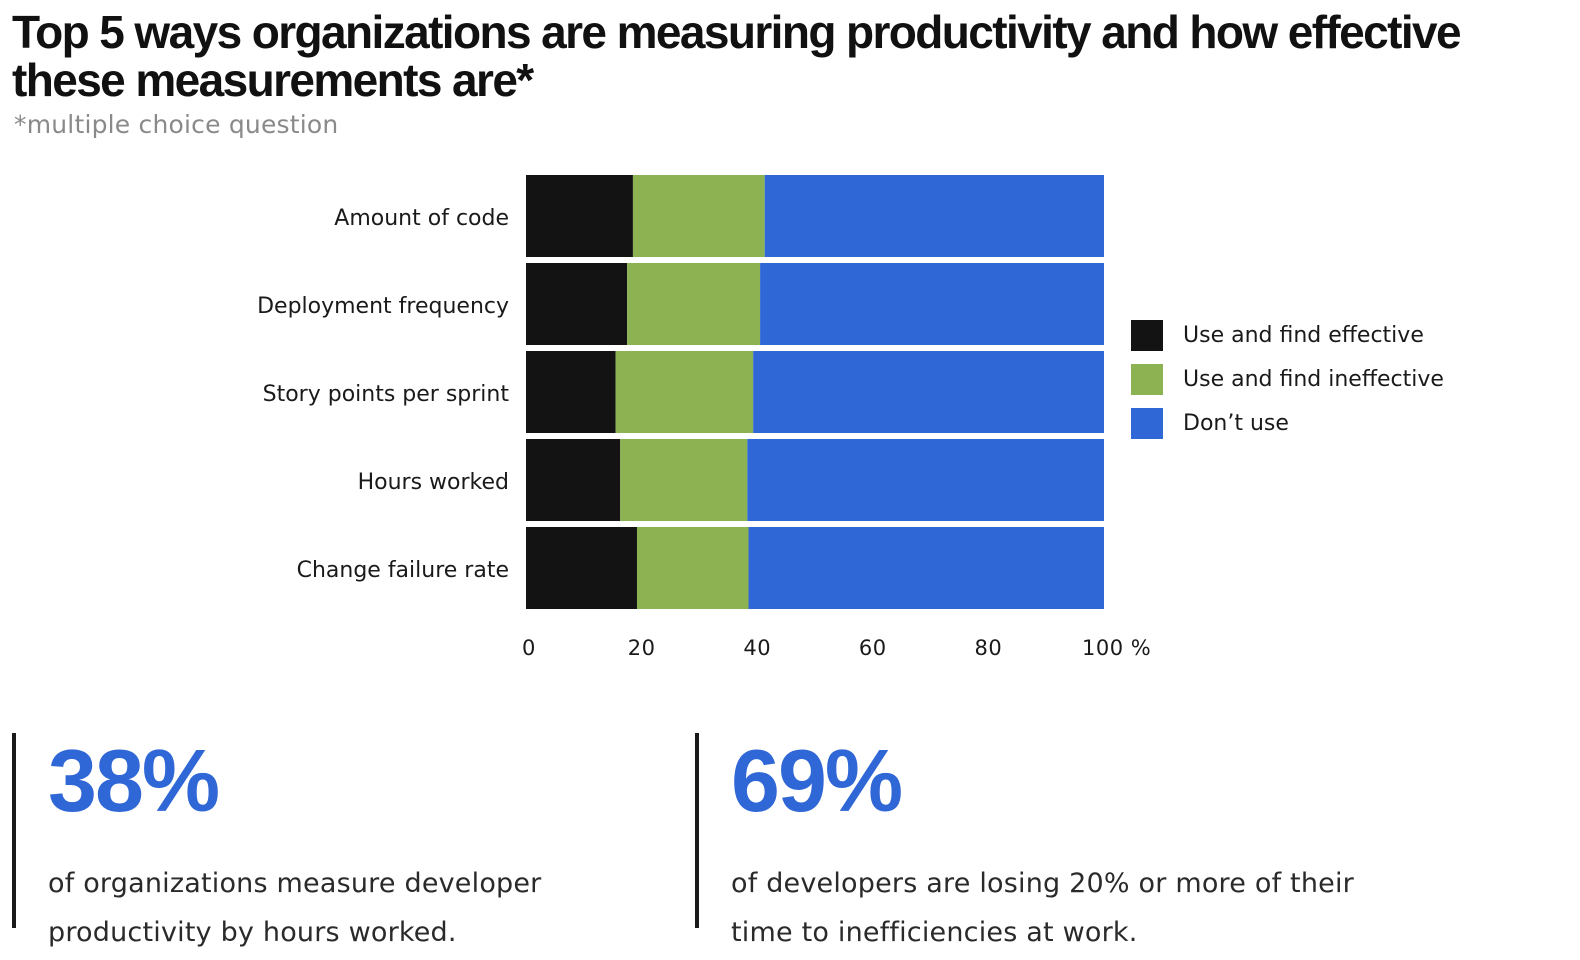  I want to click on category-label-hours-worked: Hours worked, so click(433, 482).